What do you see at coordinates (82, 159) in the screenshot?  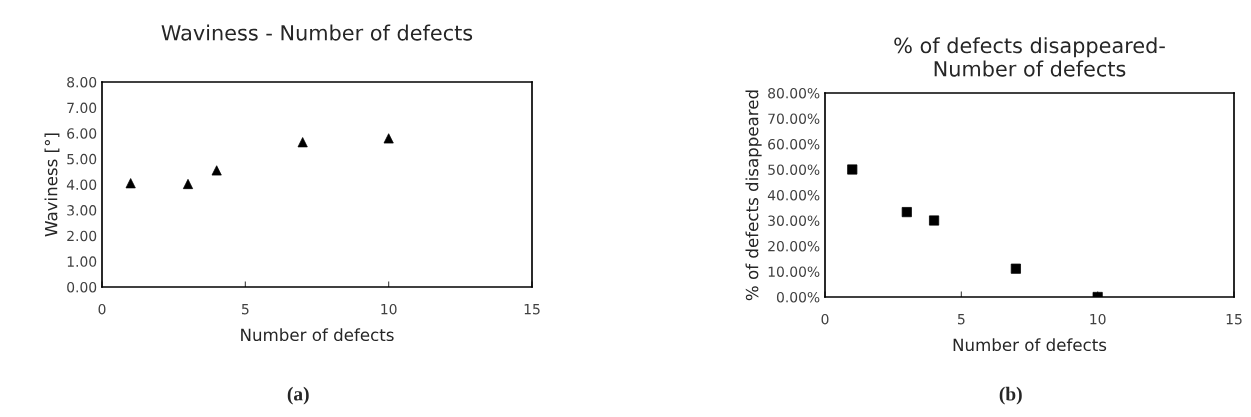 I see `y-tick-label: 5.00` at bounding box center [82, 159].